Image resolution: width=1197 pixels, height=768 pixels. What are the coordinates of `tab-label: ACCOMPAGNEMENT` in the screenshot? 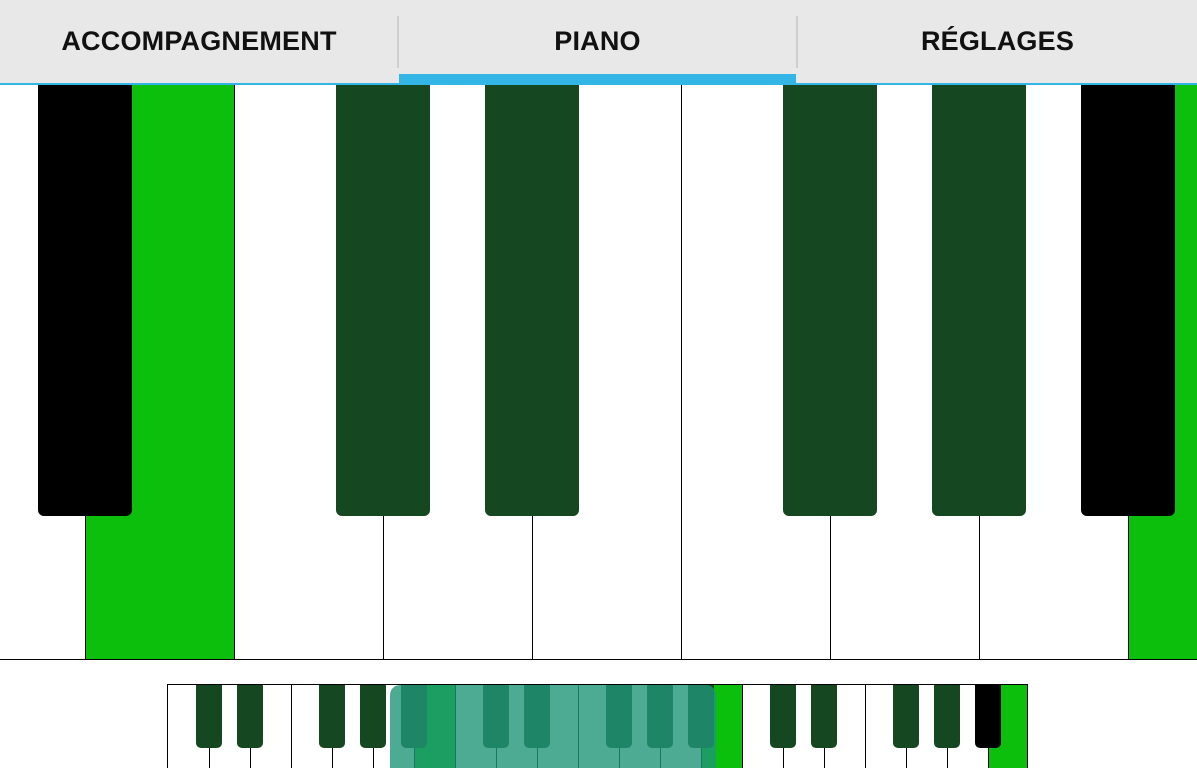 It's located at (199, 41).